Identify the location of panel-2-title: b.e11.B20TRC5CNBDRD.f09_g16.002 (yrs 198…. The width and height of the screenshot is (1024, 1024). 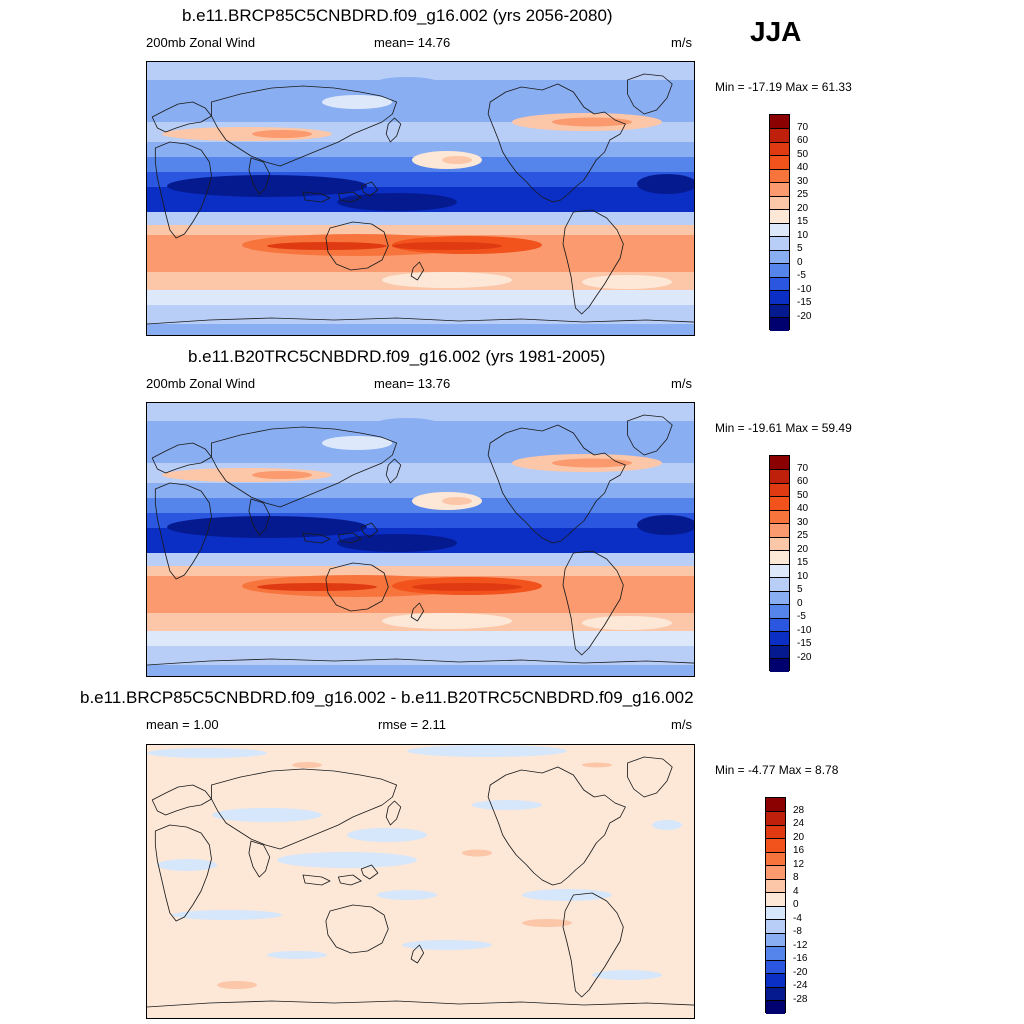
(397, 356).